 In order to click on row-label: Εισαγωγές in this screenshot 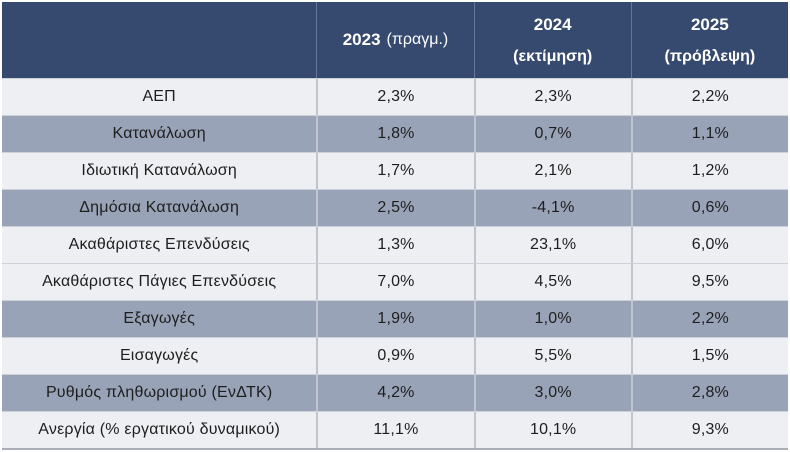, I will do `click(159, 355)`.